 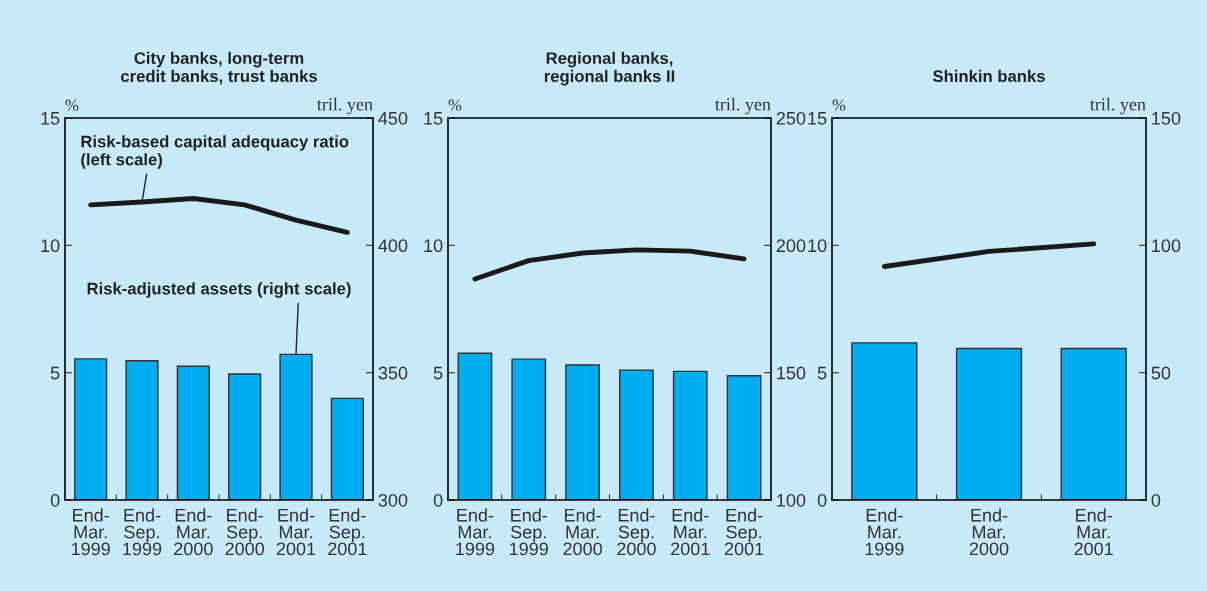 What do you see at coordinates (215, 152) in the screenshot?
I see `annotation: Risk-based capital adequacy ratio (left scale)` at bounding box center [215, 152].